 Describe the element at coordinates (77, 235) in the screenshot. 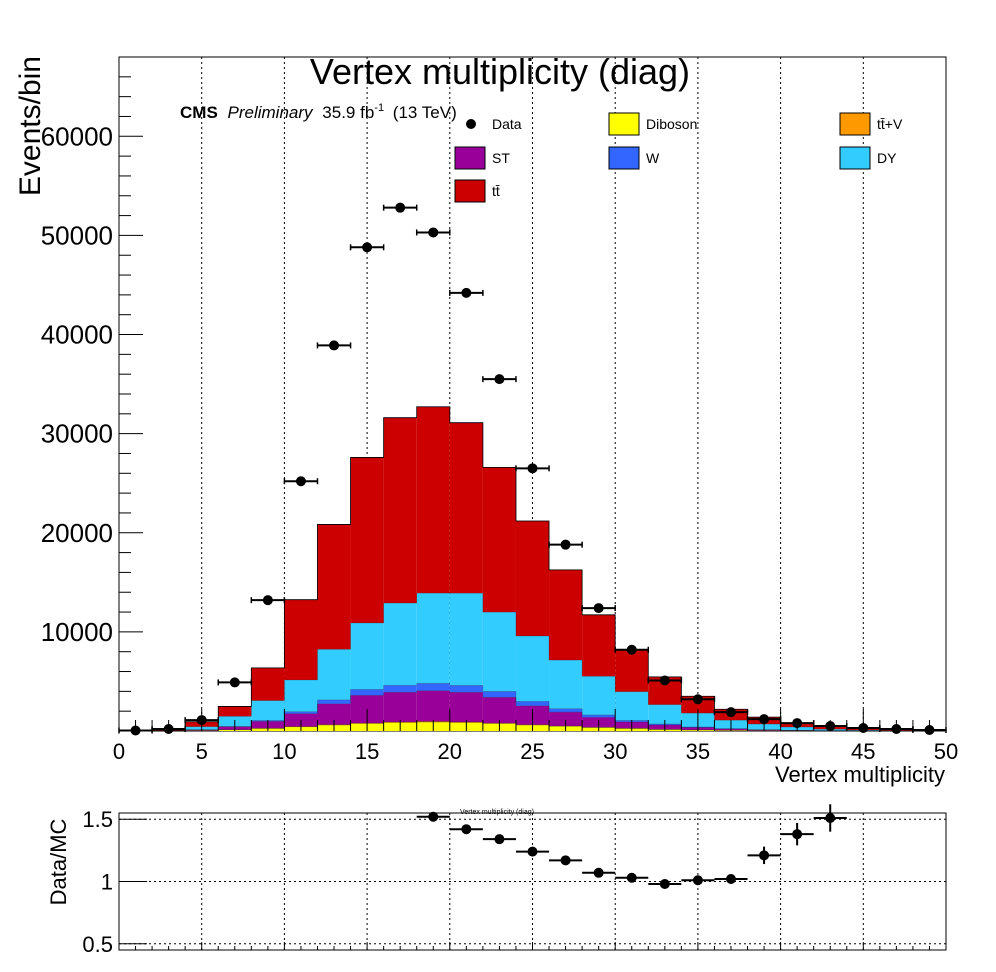

I see `y-tick-label: 50000` at that location.